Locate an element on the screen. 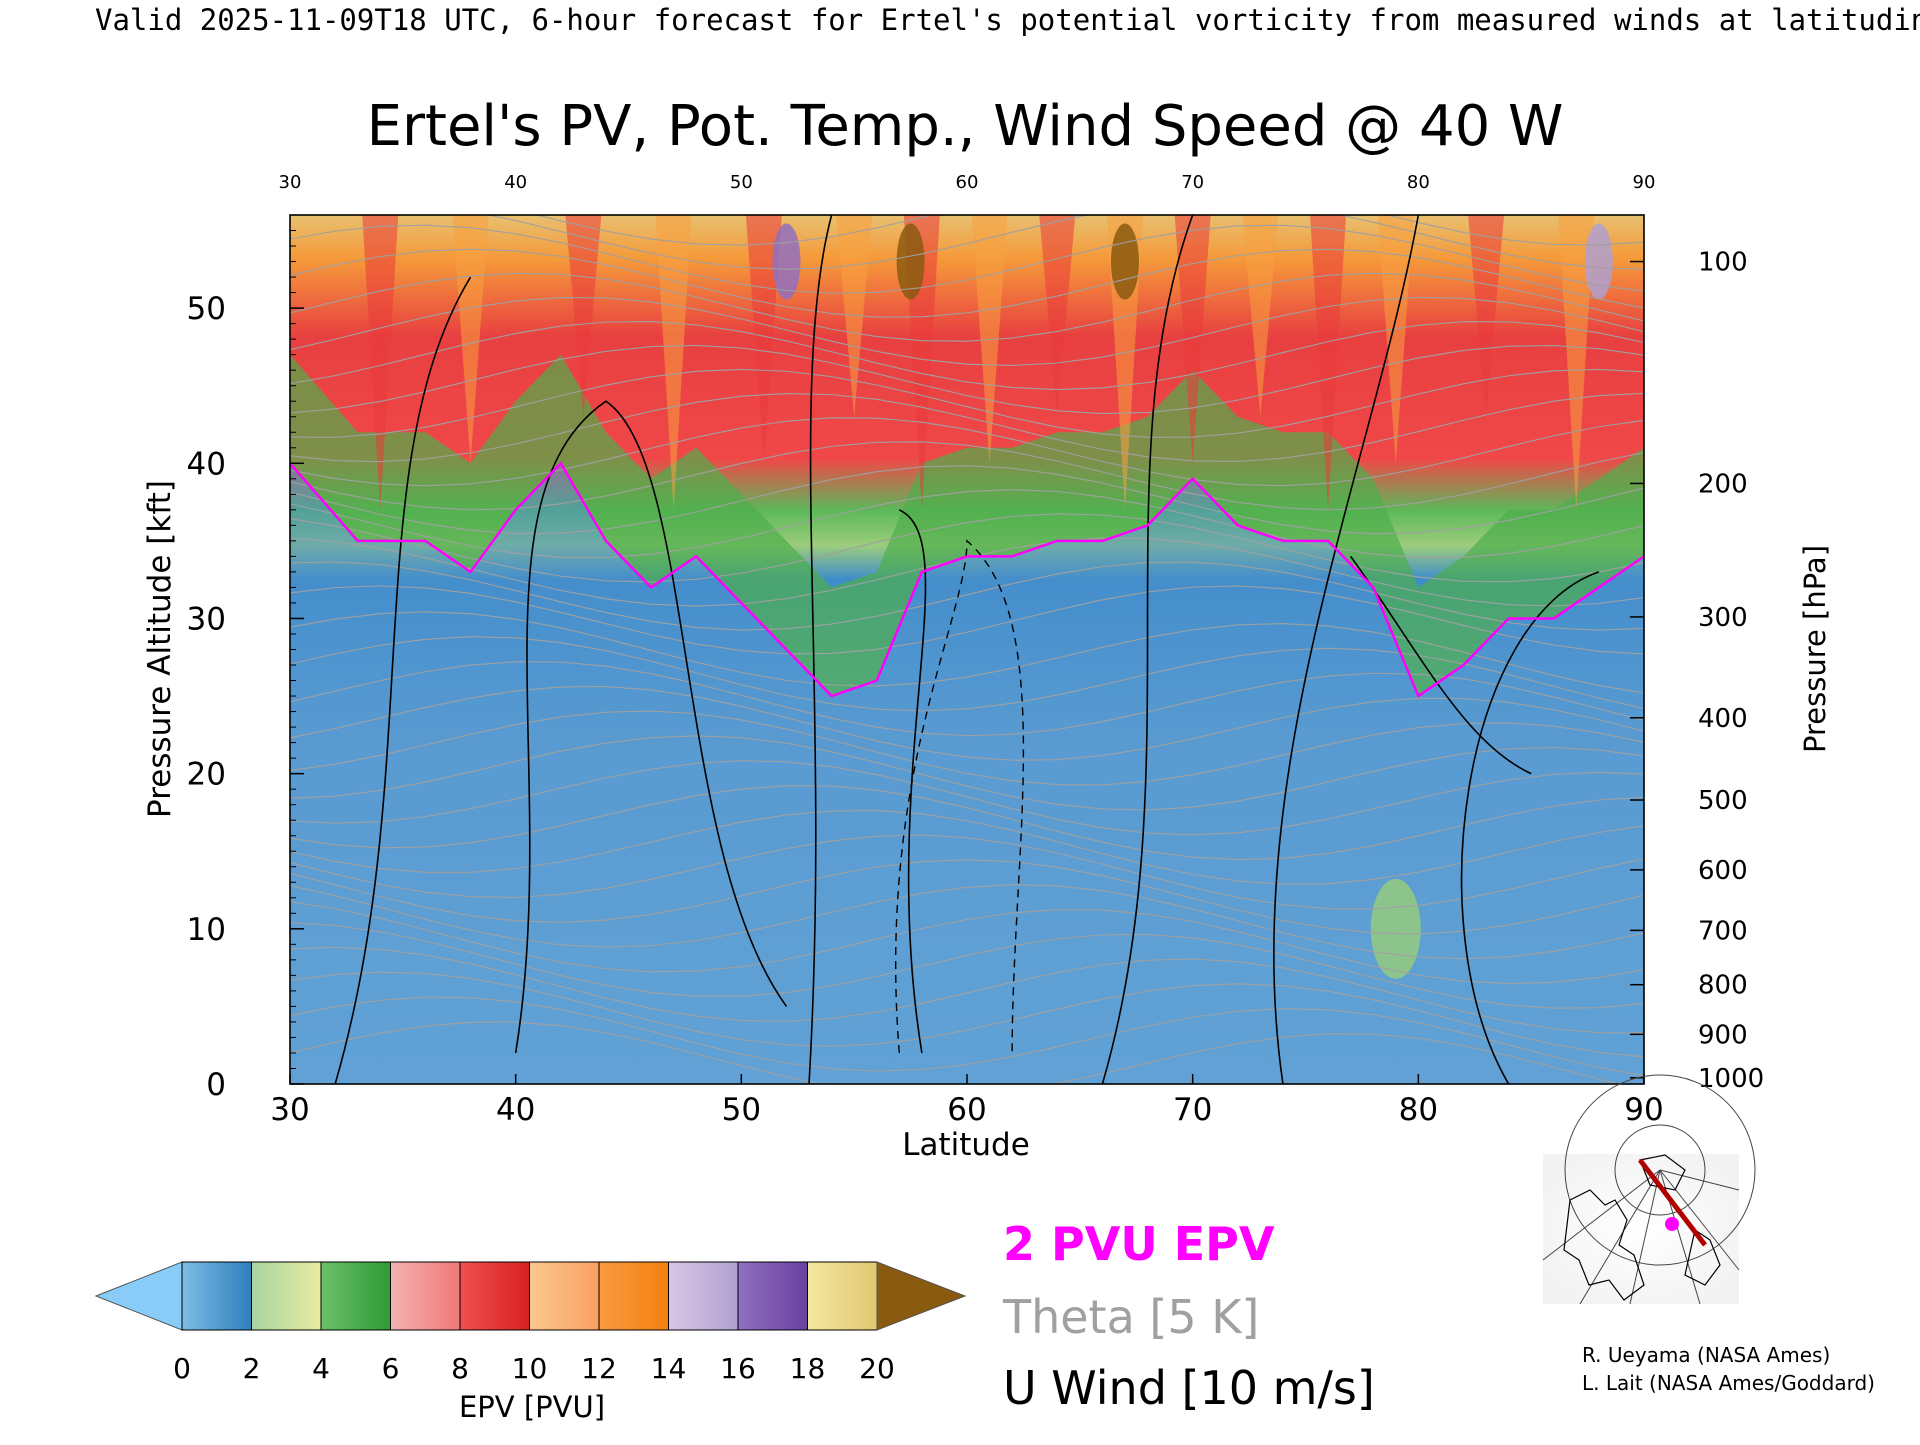 Image resolution: width=1920 pixels, height=1445 pixels. colorbar: 0 2 4 6 8 10 12 14 16 18 20 is located at coordinates (530, 1323).